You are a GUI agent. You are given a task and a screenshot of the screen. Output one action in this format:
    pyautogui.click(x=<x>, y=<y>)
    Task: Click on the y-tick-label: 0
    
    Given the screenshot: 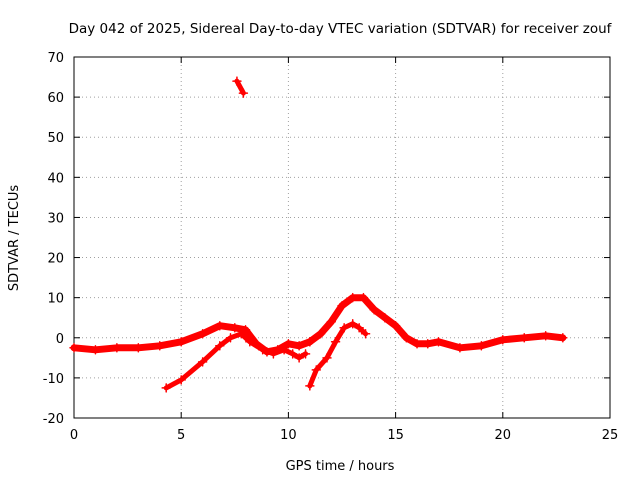 What is the action you would take?
    pyautogui.click(x=60, y=339)
    